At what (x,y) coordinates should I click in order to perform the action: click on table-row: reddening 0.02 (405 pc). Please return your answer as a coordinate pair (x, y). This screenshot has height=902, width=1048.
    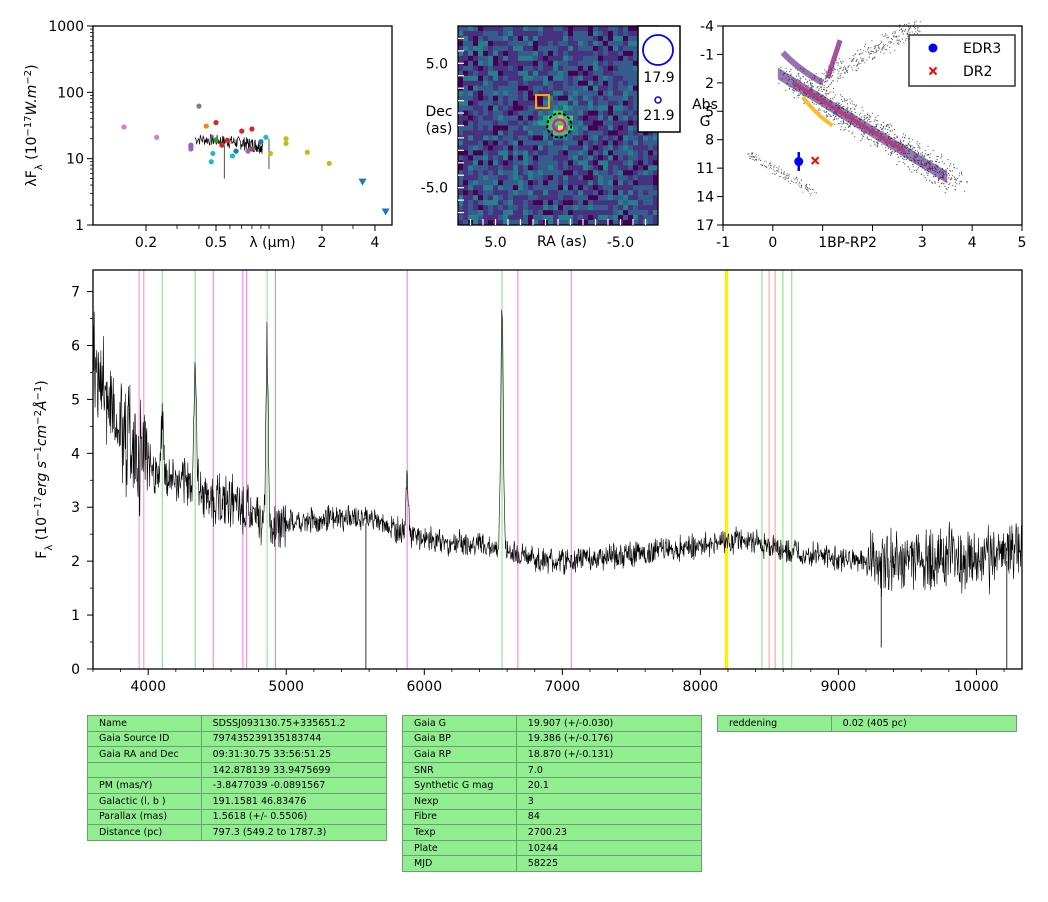
    Looking at the image, I should click on (867, 723).